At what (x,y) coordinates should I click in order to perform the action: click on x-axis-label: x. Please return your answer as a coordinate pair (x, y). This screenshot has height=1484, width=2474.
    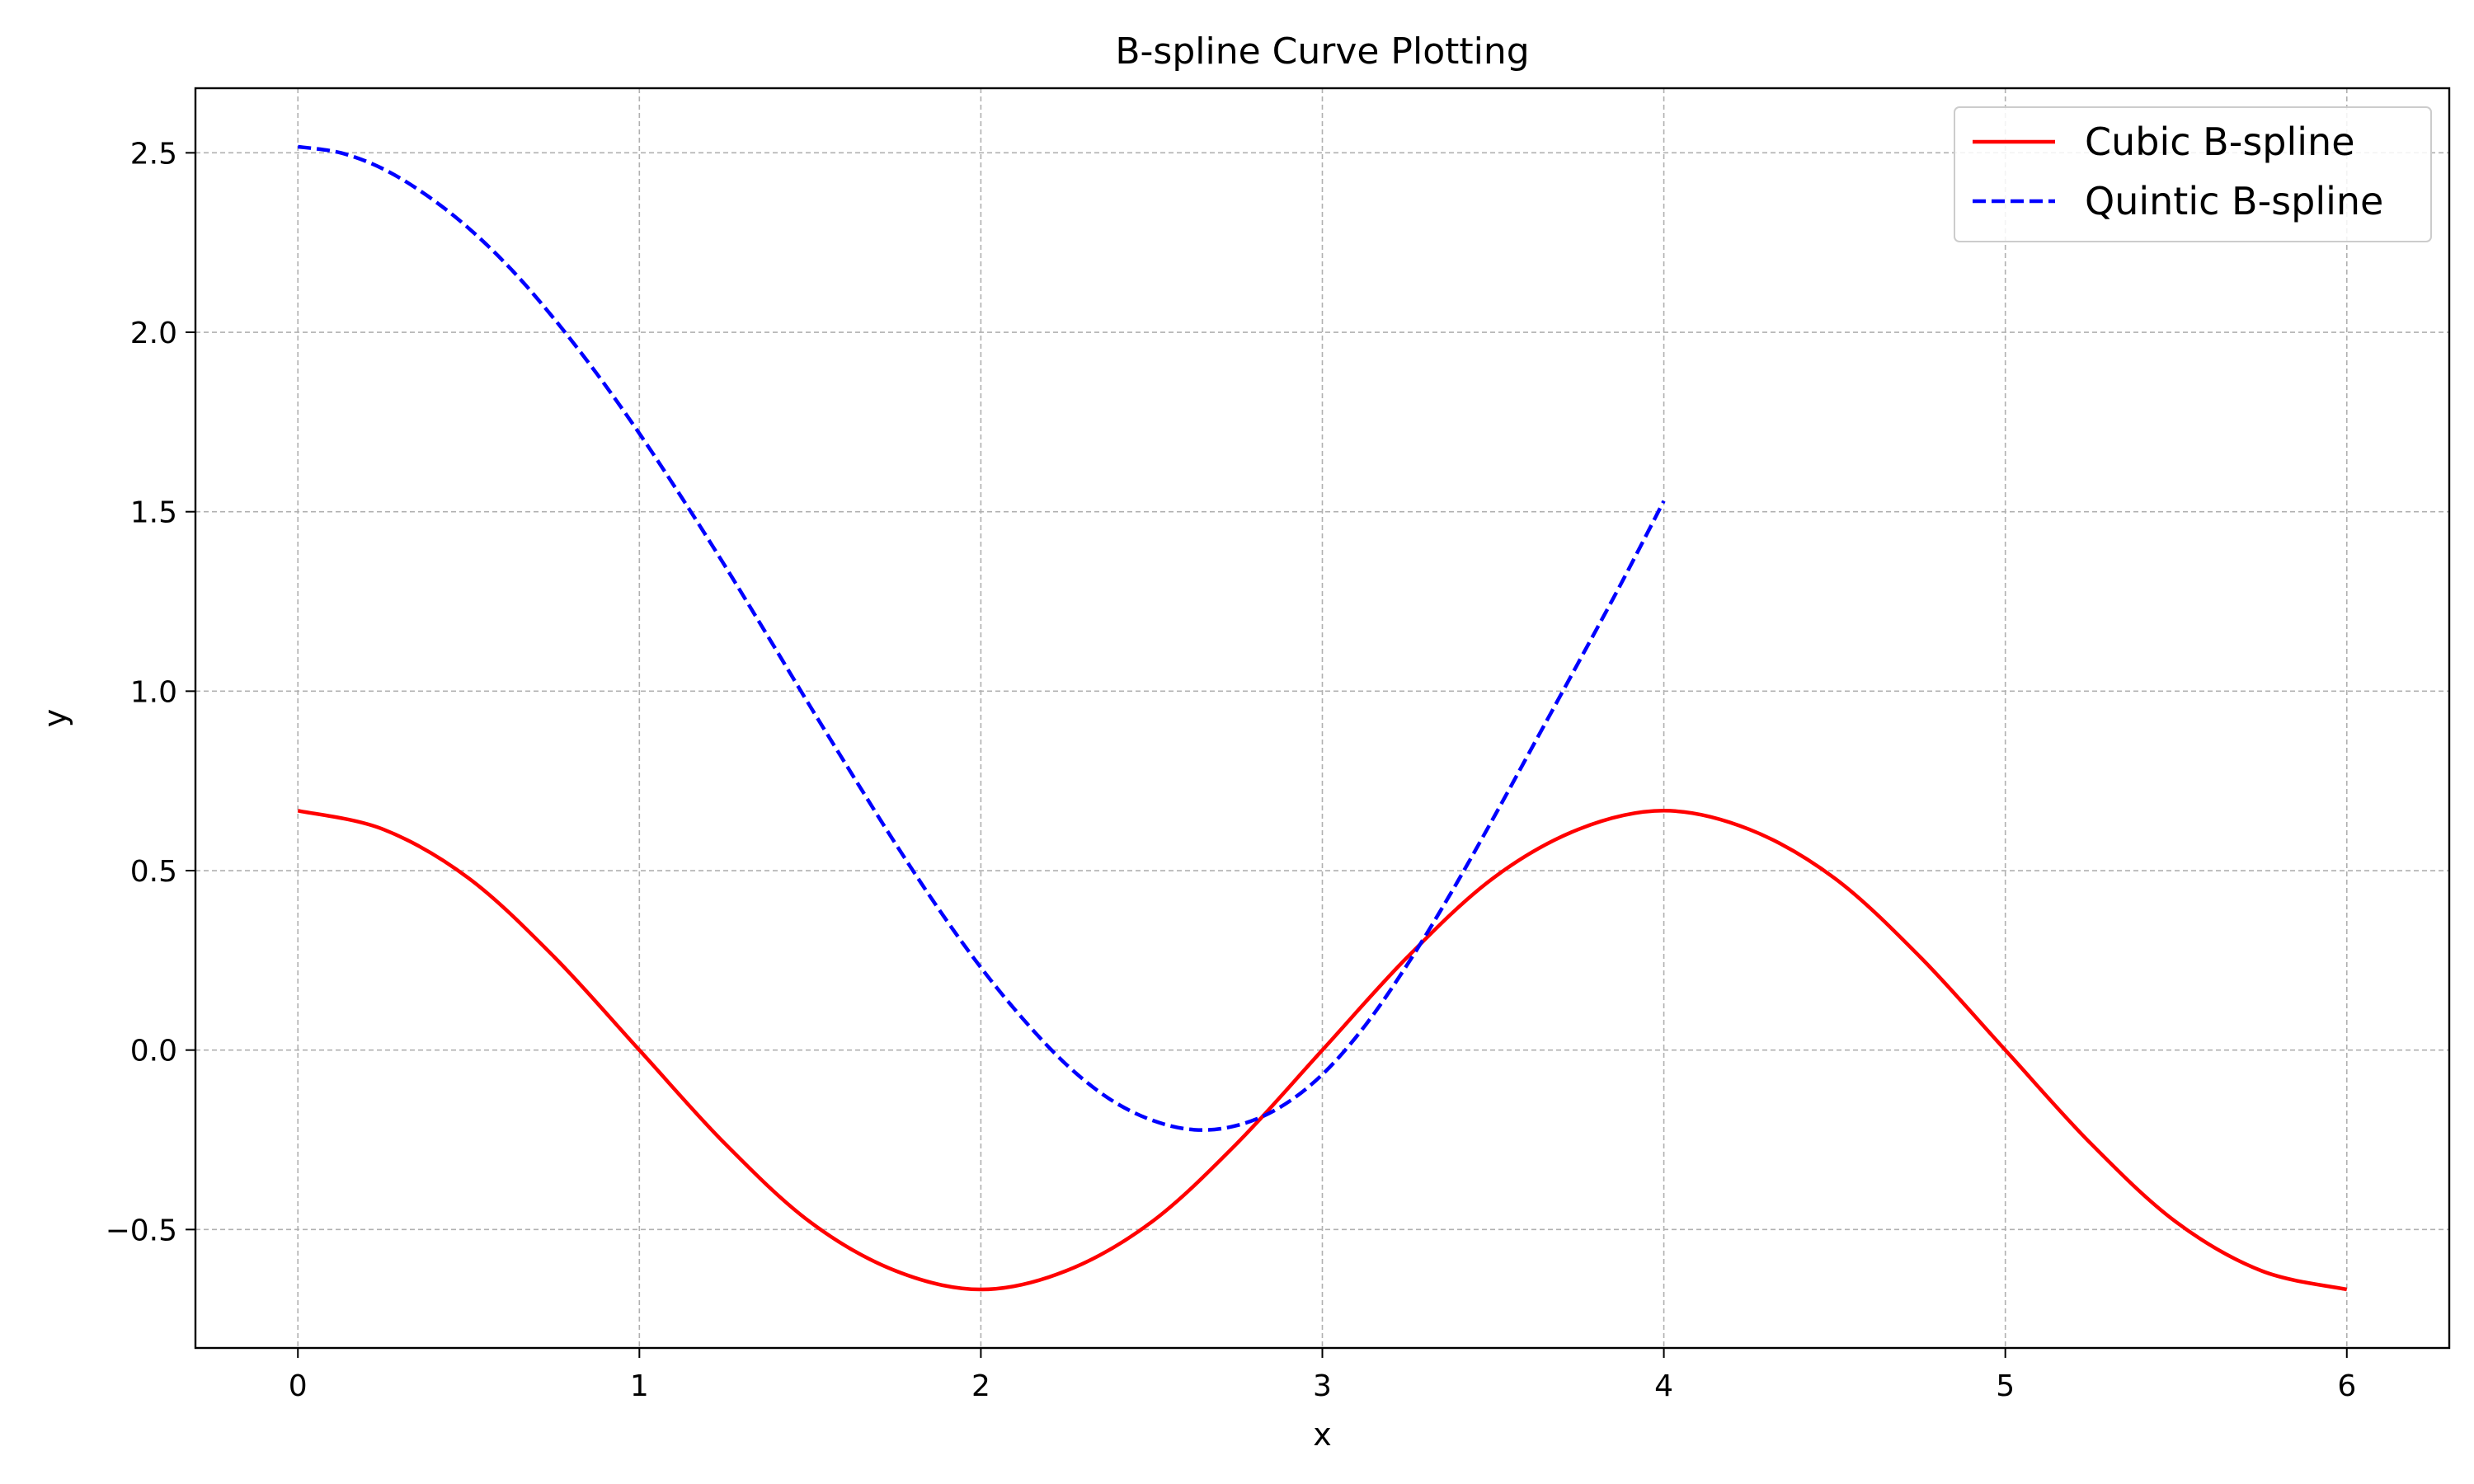
    Looking at the image, I should click on (1322, 1434).